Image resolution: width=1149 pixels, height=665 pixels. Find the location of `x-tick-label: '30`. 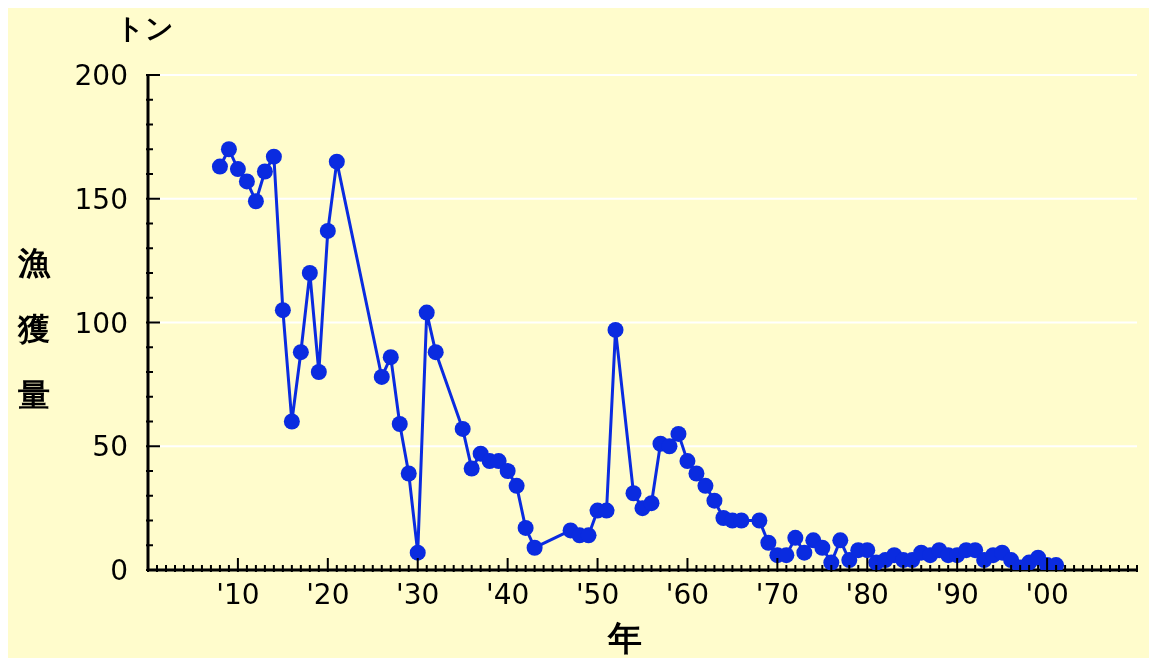

x-tick-label: '30 is located at coordinates (418, 594).